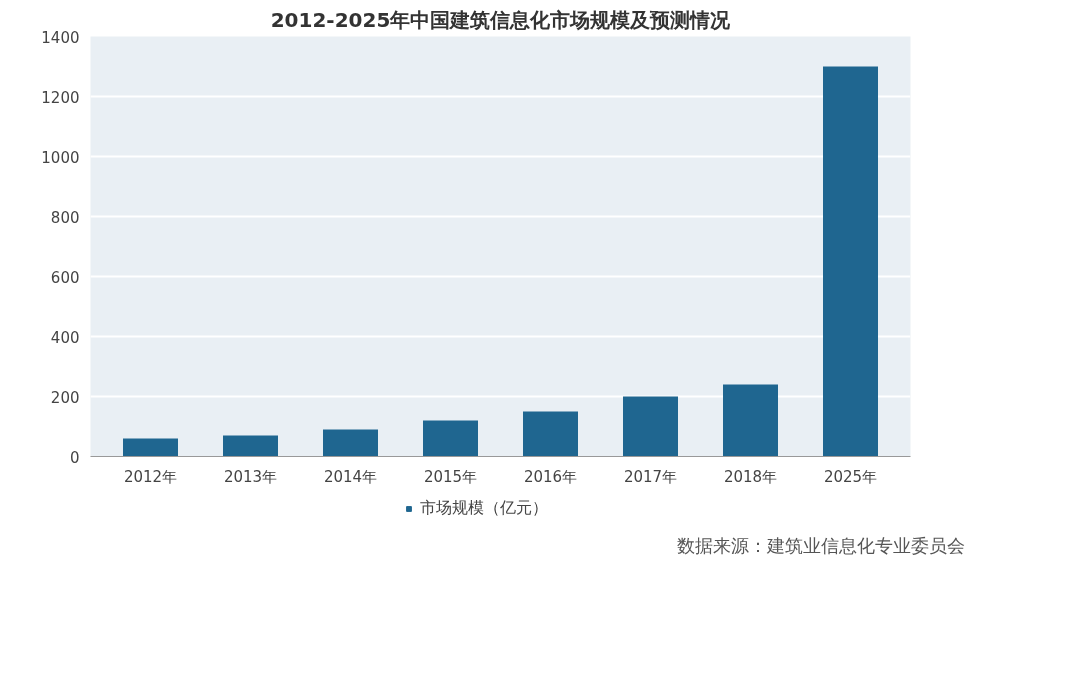  What do you see at coordinates (250, 476) in the screenshot?
I see `x-tick-label: 2013年` at bounding box center [250, 476].